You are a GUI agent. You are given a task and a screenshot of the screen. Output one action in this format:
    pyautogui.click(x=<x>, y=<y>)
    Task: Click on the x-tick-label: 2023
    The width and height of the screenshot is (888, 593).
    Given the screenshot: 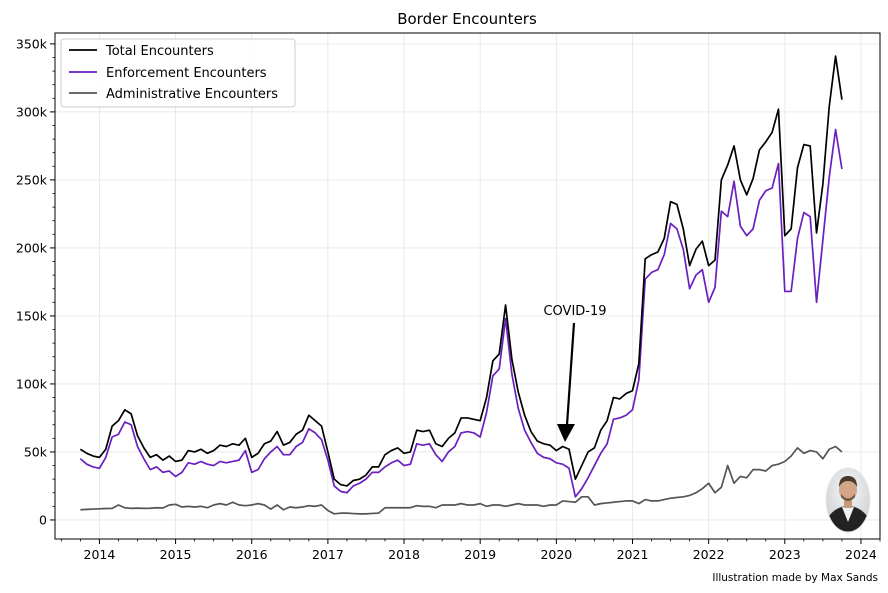 What is the action you would take?
    pyautogui.click(x=785, y=554)
    